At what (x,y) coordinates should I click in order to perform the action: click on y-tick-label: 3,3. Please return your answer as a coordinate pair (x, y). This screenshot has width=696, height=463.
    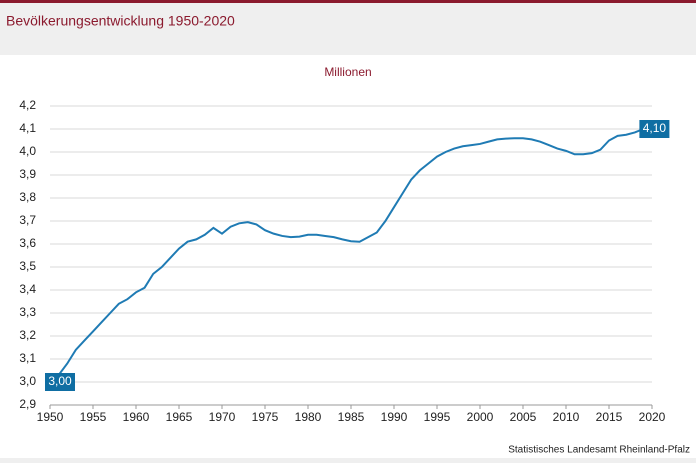
    Looking at the image, I should click on (27, 312).